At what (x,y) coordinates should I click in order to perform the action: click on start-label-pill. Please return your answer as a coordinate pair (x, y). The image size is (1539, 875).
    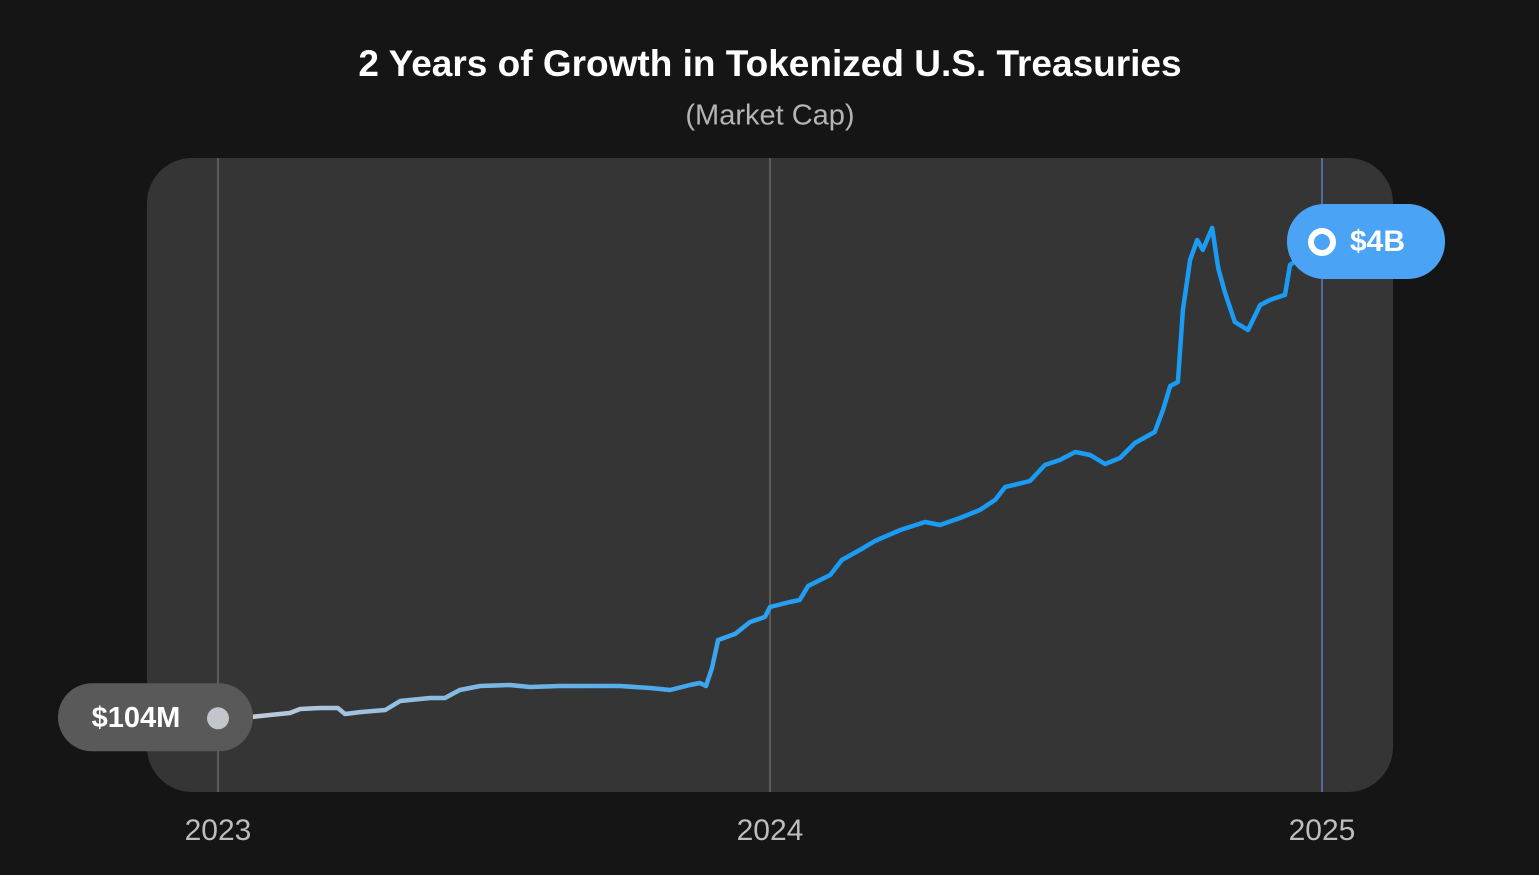
    Looking at the image, I should click on (155, 717).